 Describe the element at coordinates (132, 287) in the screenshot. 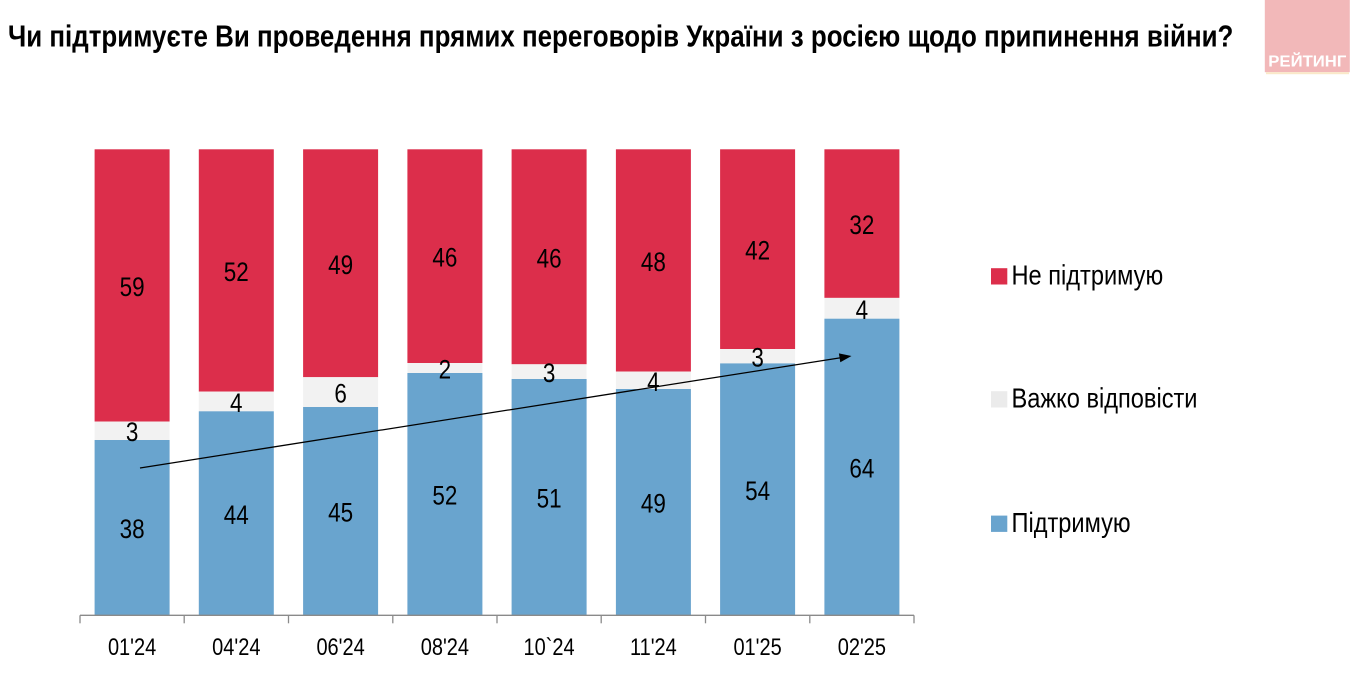

I see `svg-text: 59` at that location.